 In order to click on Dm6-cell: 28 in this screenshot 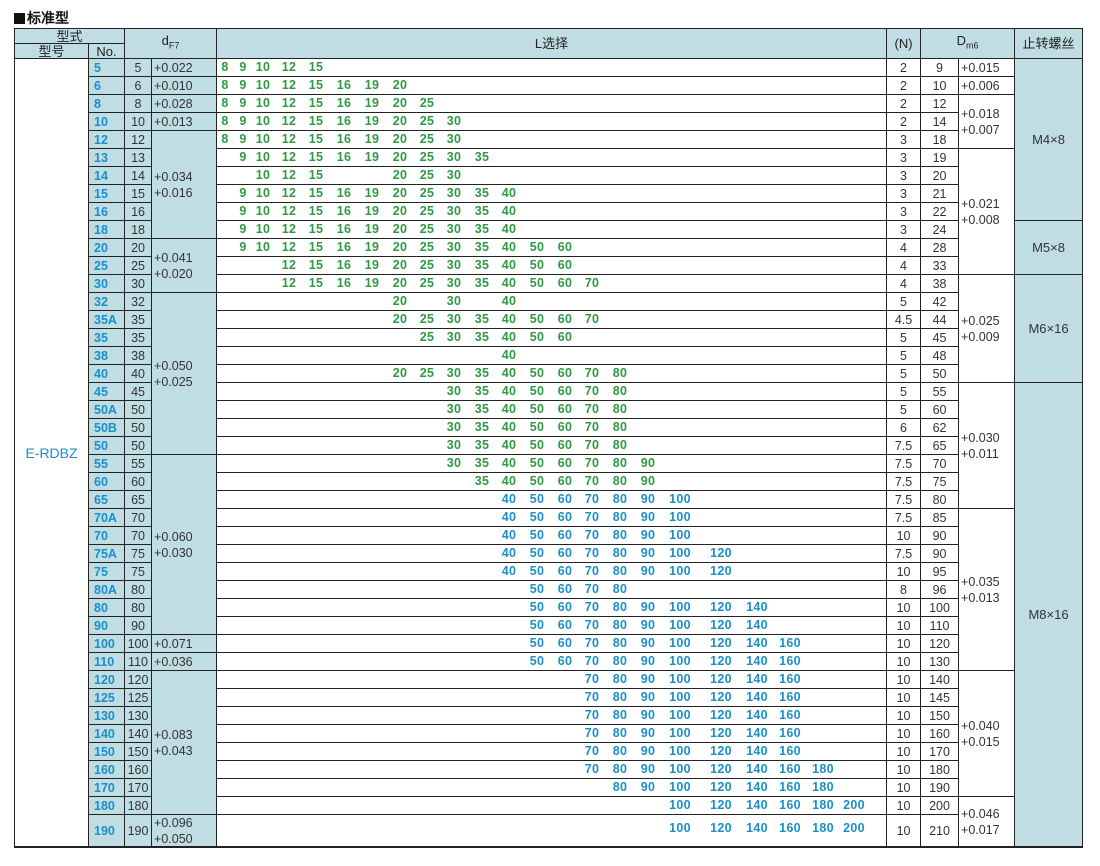, I will do `click(940, 247)`.